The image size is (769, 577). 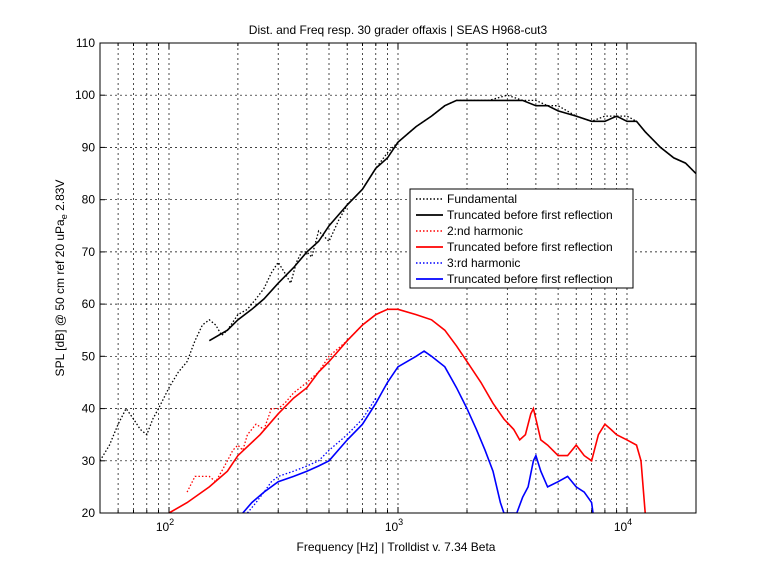 I want to click on y-axis-label-main: SPL [dB] @ 50 cm ref 20 uPa, so click(x=60, y=297).